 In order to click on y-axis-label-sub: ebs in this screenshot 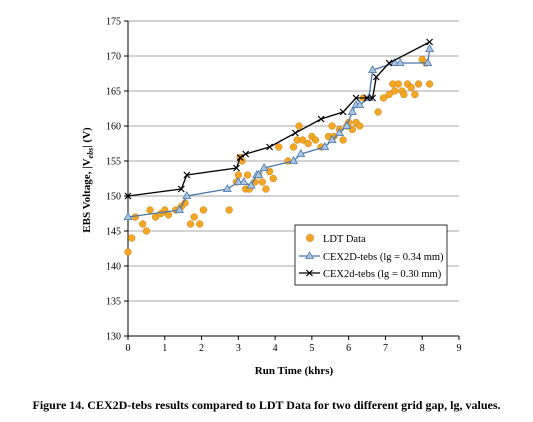, I will do `click(90, 153)`.